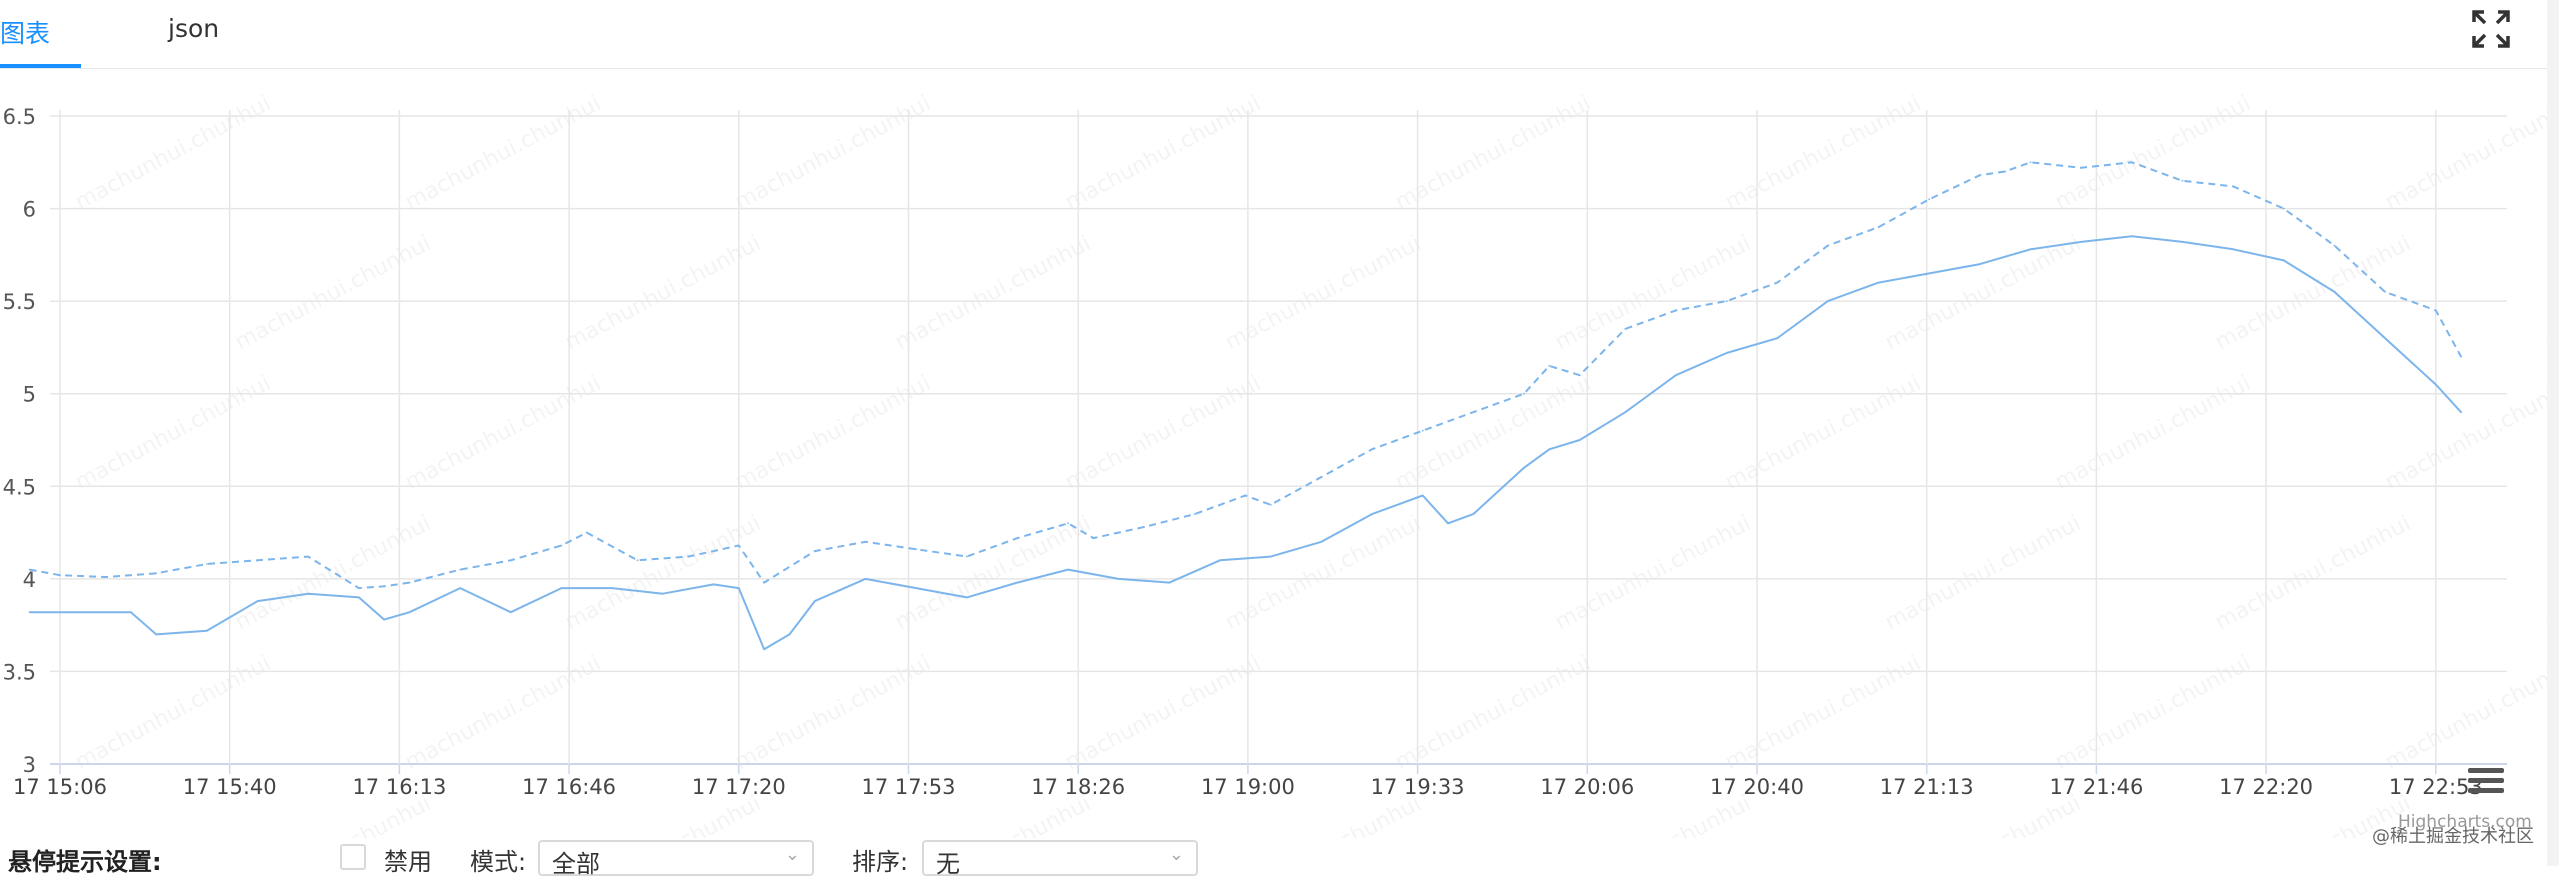 The image size is (2559, 879). I want to click on x-tick-label: 17 20:40, so click(1757, 787).